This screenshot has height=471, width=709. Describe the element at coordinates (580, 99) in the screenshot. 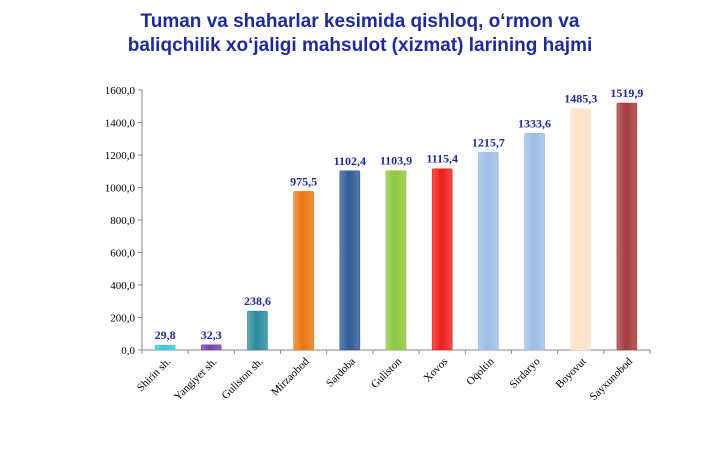

I see `data-label: 1485,3` at that location.